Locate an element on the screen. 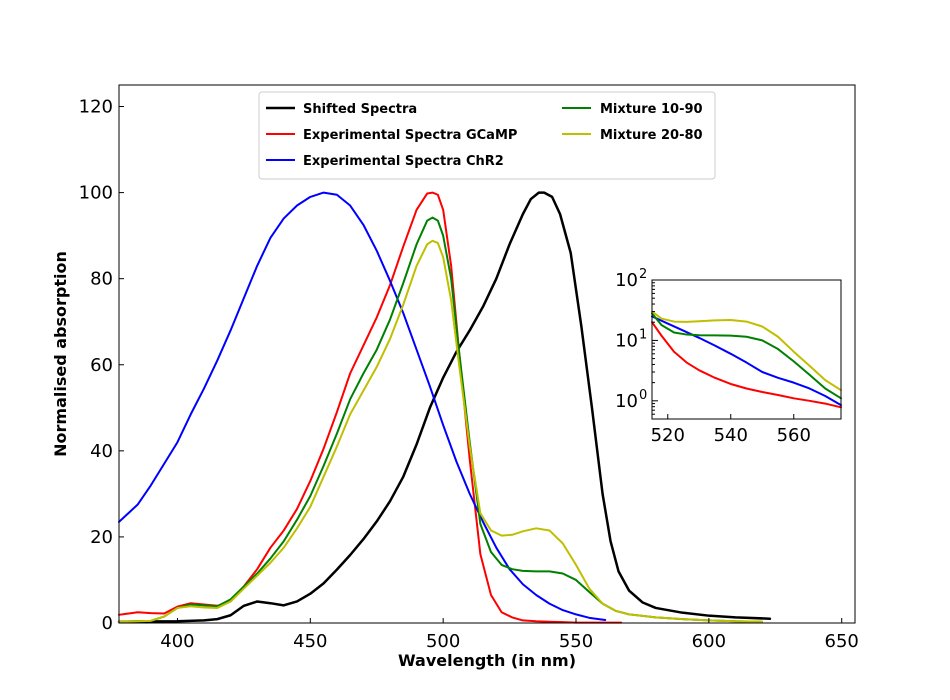 This screenshot has width=950, height=700. legend-label-mix-10-90: Mixture 10-90 is located at coordinates (651, 109).